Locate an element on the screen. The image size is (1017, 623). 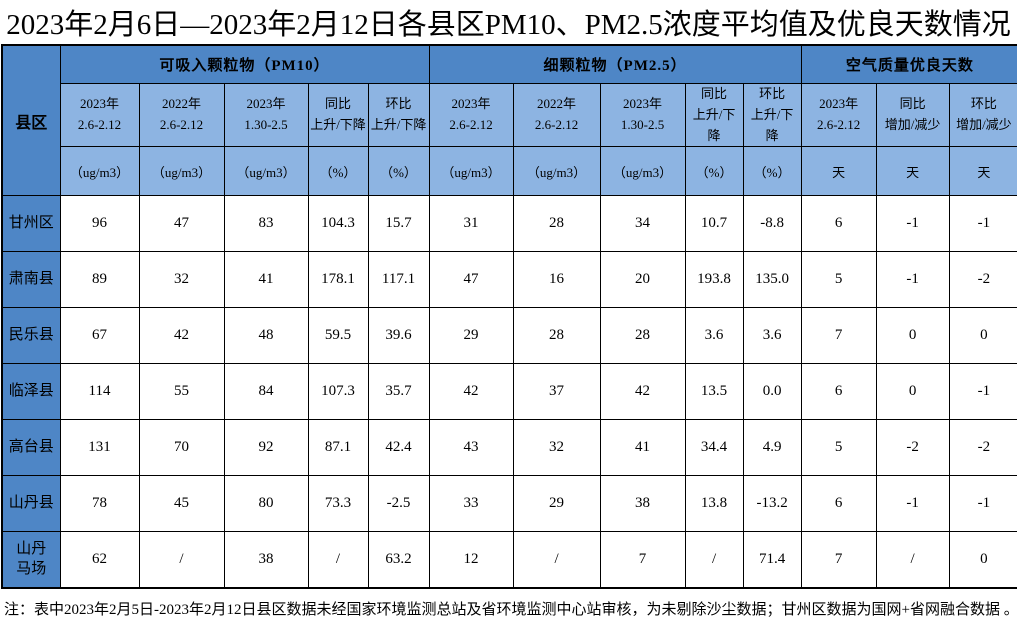
table-cell: 13.8 is located at coordinates (714, 504).